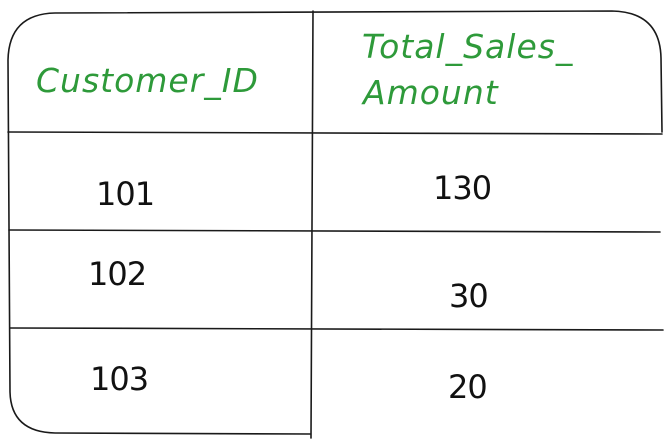 The image size is (666, 442). I want to click on header-separator, so click(335, 133).